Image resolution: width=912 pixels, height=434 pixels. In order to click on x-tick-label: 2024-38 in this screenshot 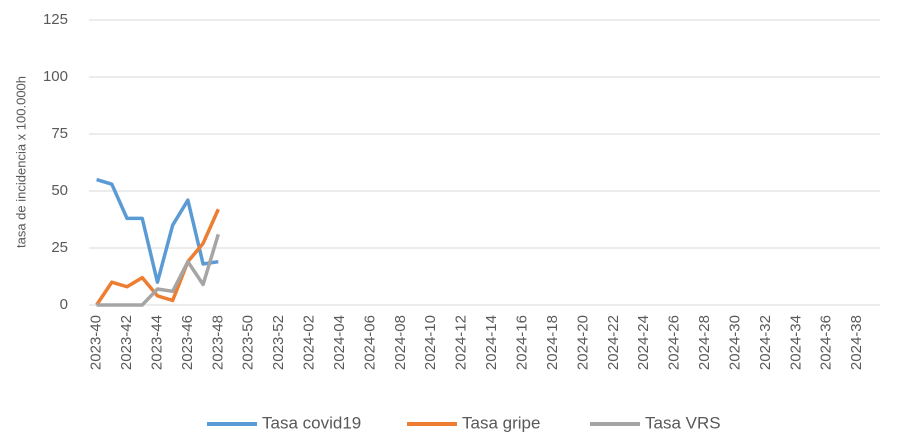, I will do `click(856, 342)`.